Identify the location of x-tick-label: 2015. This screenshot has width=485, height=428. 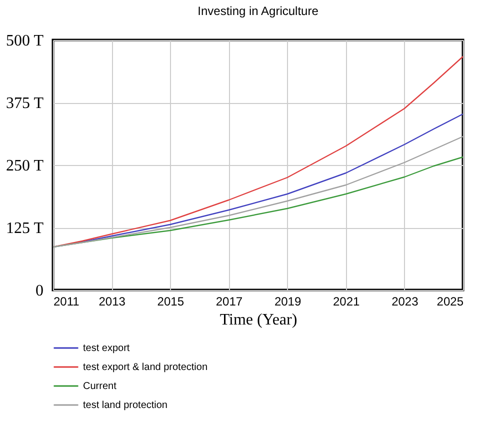
(170, 301).